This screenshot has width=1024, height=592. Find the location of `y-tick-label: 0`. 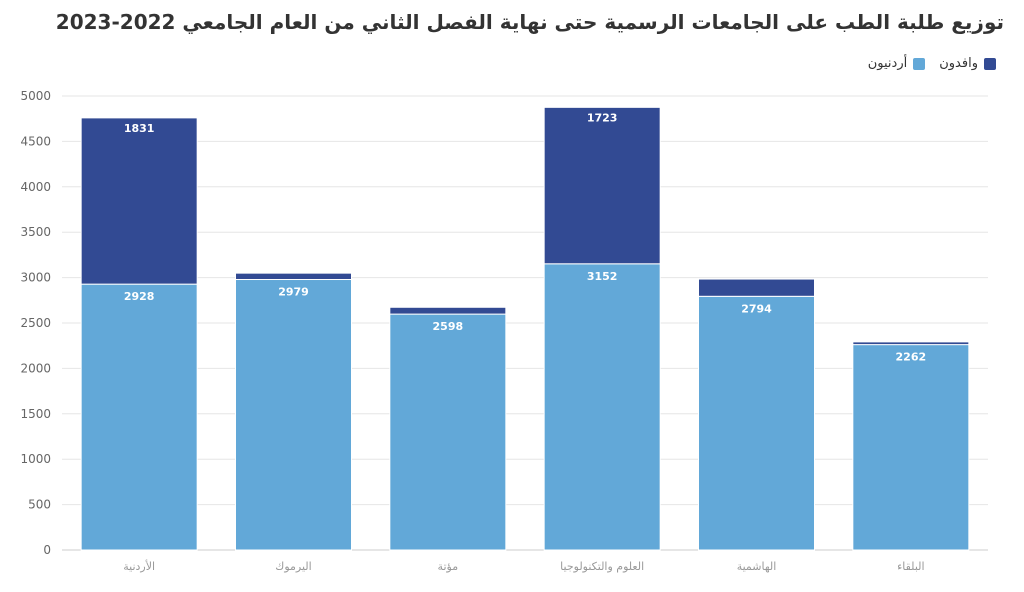

y-tick-label: 0 is located at coordinates (47, 550).